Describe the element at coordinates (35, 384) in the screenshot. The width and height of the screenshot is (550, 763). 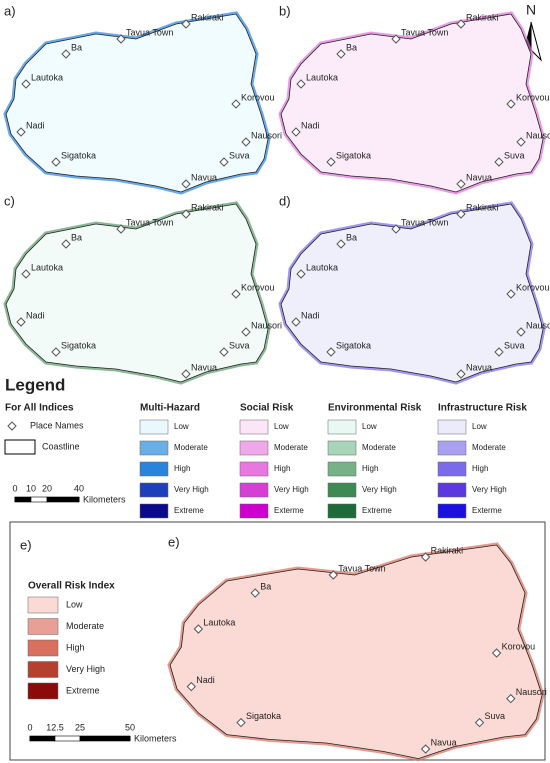
I see `legend-heading: Legend` at that location.